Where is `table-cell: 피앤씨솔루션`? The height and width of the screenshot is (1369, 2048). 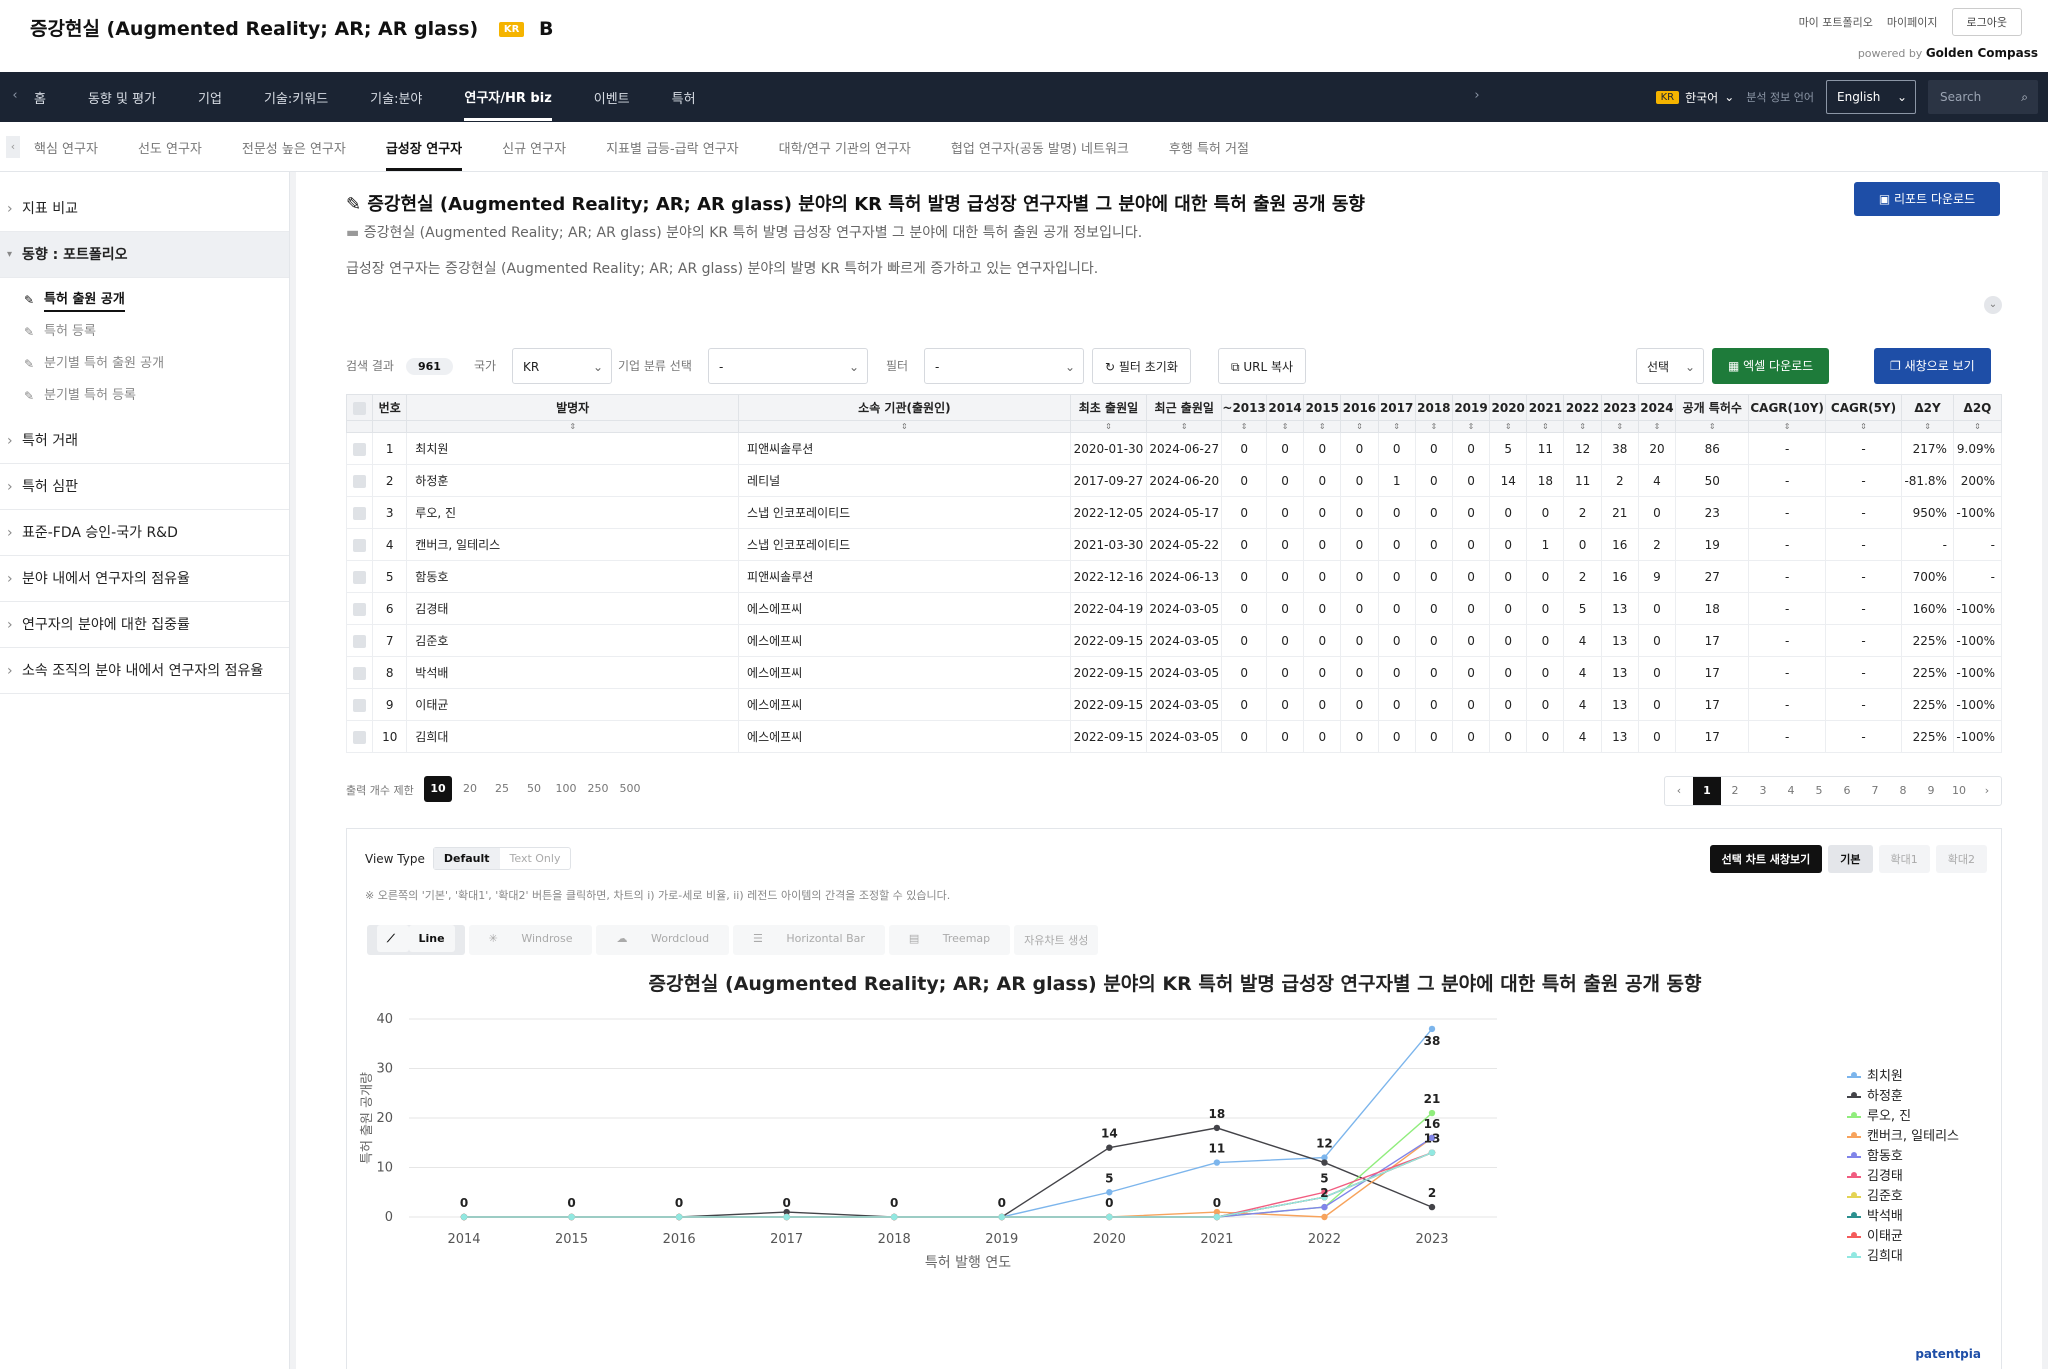 table-cell: 피앤씨솔루션 is located at coordinates (904, 448).